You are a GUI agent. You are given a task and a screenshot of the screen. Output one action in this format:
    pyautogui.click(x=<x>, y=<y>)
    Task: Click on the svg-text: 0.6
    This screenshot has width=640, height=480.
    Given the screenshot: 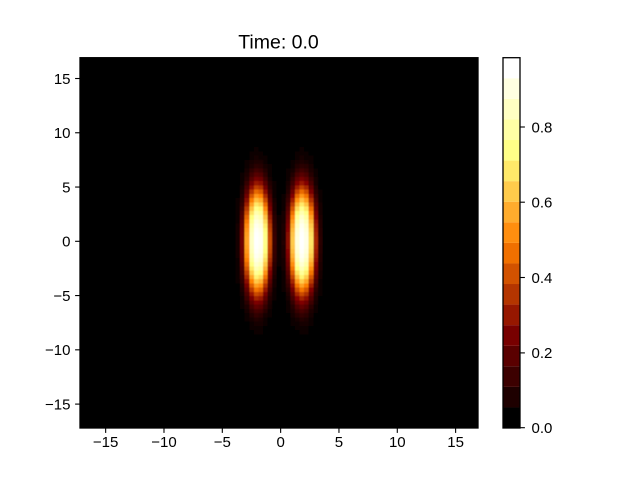 What is the action you would take?
    pyautogui.click(x=542, y=203)
    